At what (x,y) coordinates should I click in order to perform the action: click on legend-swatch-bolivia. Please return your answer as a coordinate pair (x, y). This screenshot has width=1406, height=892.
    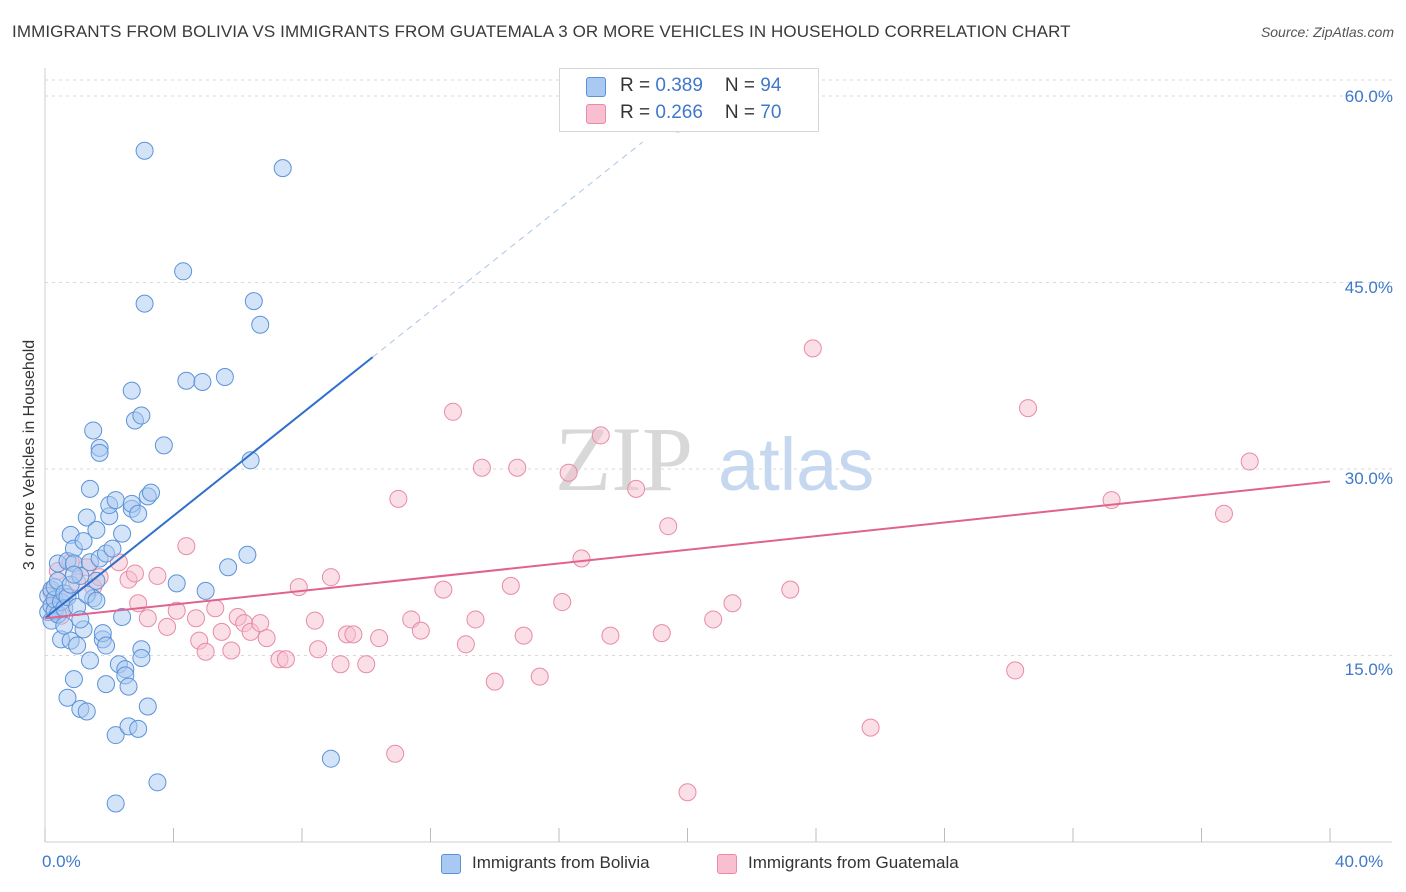
    Looking at the image, I should click on (596, 87).